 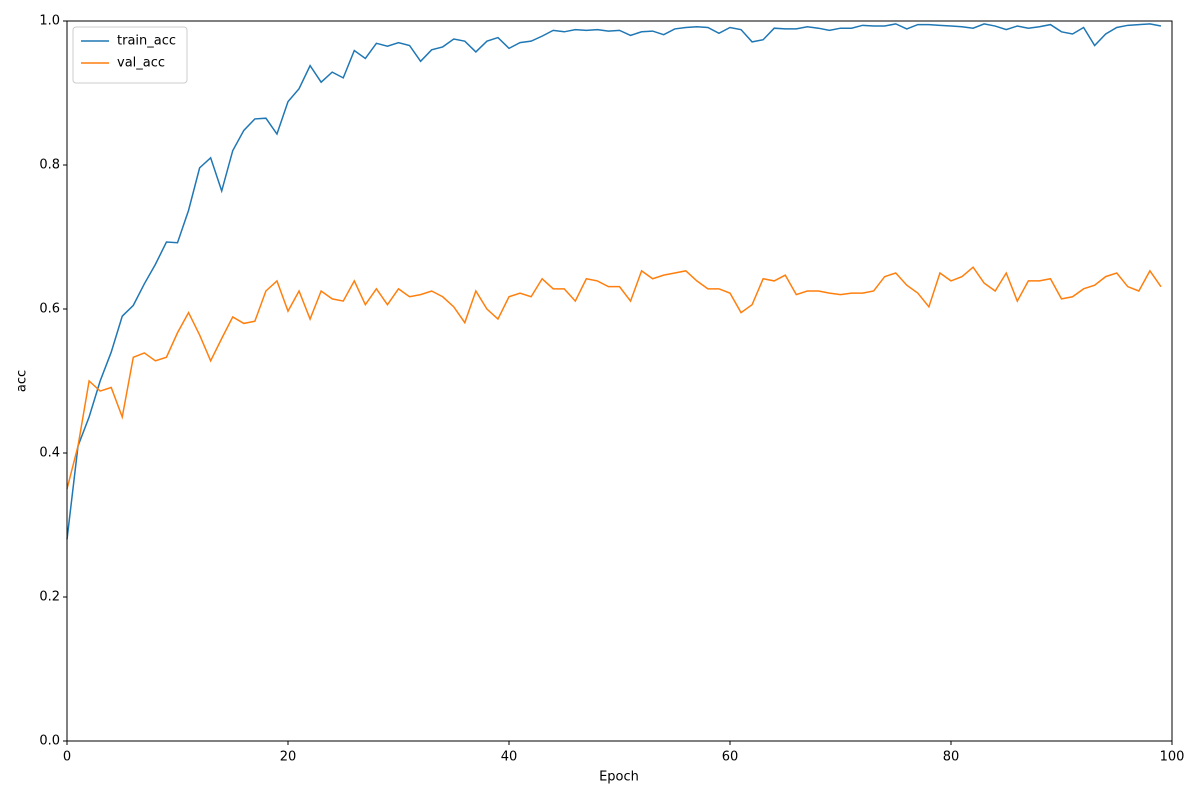 I want to click on y-tick-label: 0.2, so click(x=49, y=597).